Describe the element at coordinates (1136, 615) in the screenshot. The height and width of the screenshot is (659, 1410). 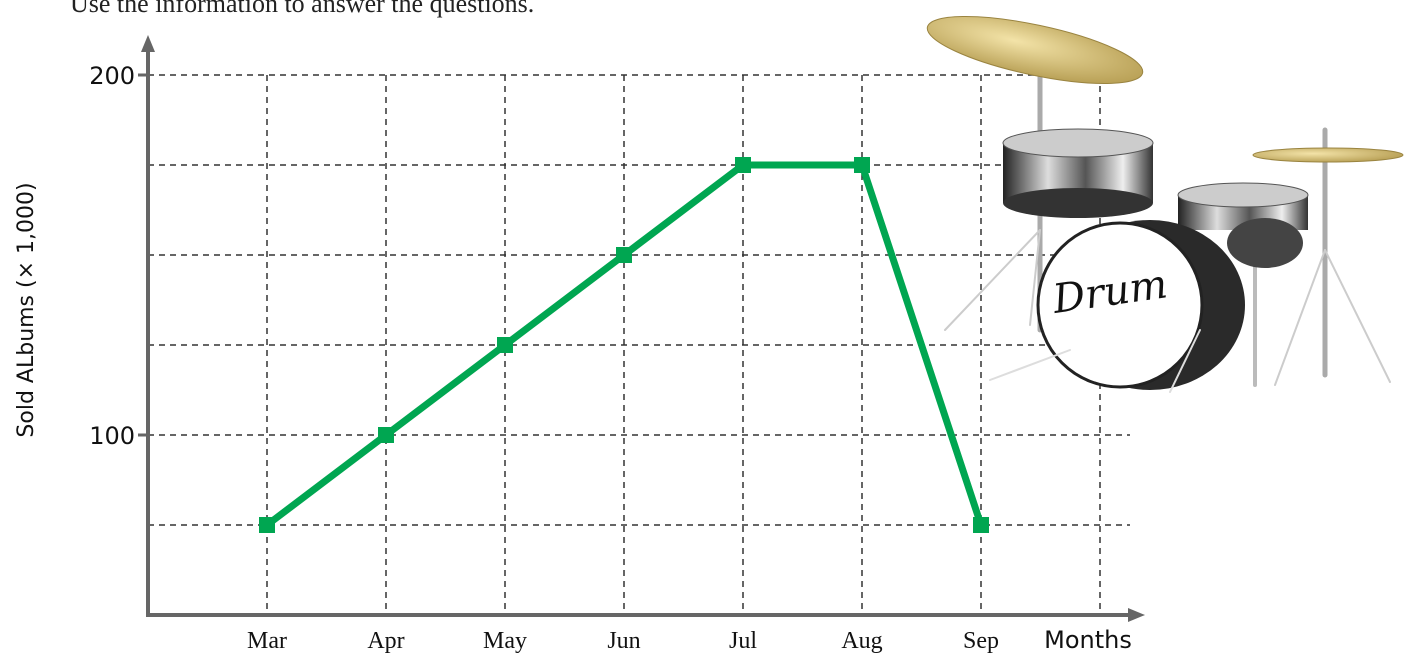
I see `x-axis-arrow` at that location.